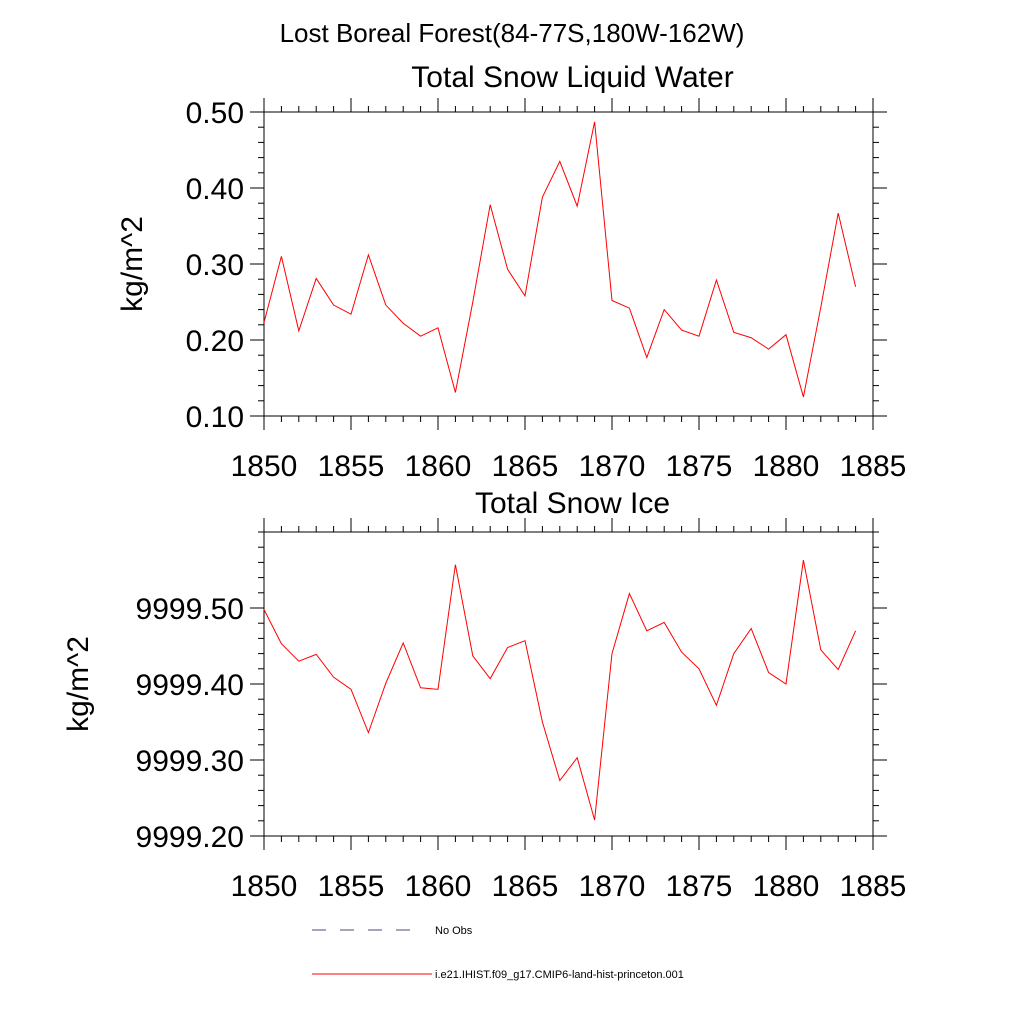  What do you see at coordinates (215, 265) in the screenshot?
I see `y-tick-label: 0.30` at bounding box center [215, 265].